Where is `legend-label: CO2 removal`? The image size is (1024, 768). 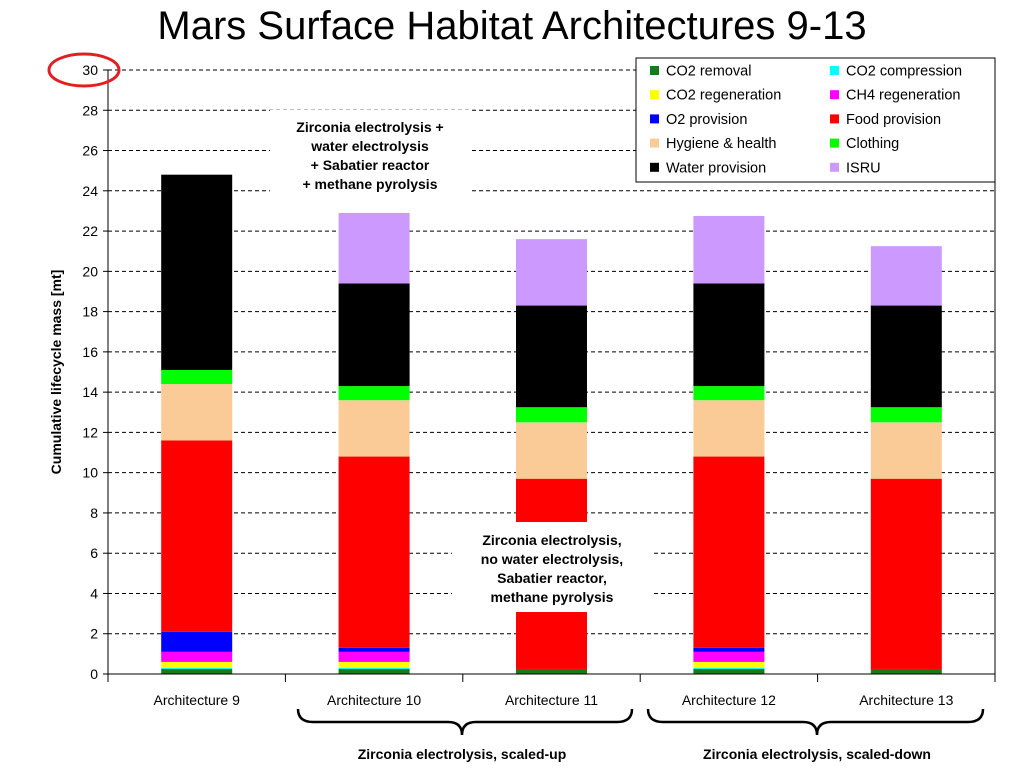
legend-label: CO2 removal is located at coordinates (708, 72).